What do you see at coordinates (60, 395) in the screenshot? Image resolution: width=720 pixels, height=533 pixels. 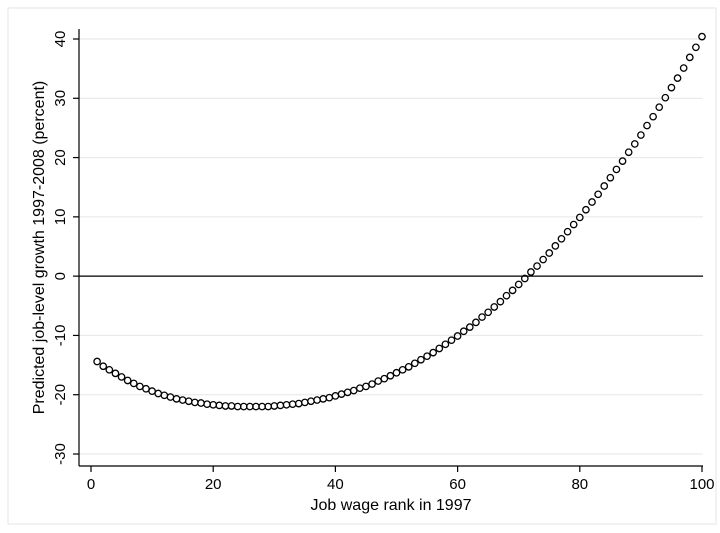 I see `y-tick-label: -20` at bounding box center [60, 395].